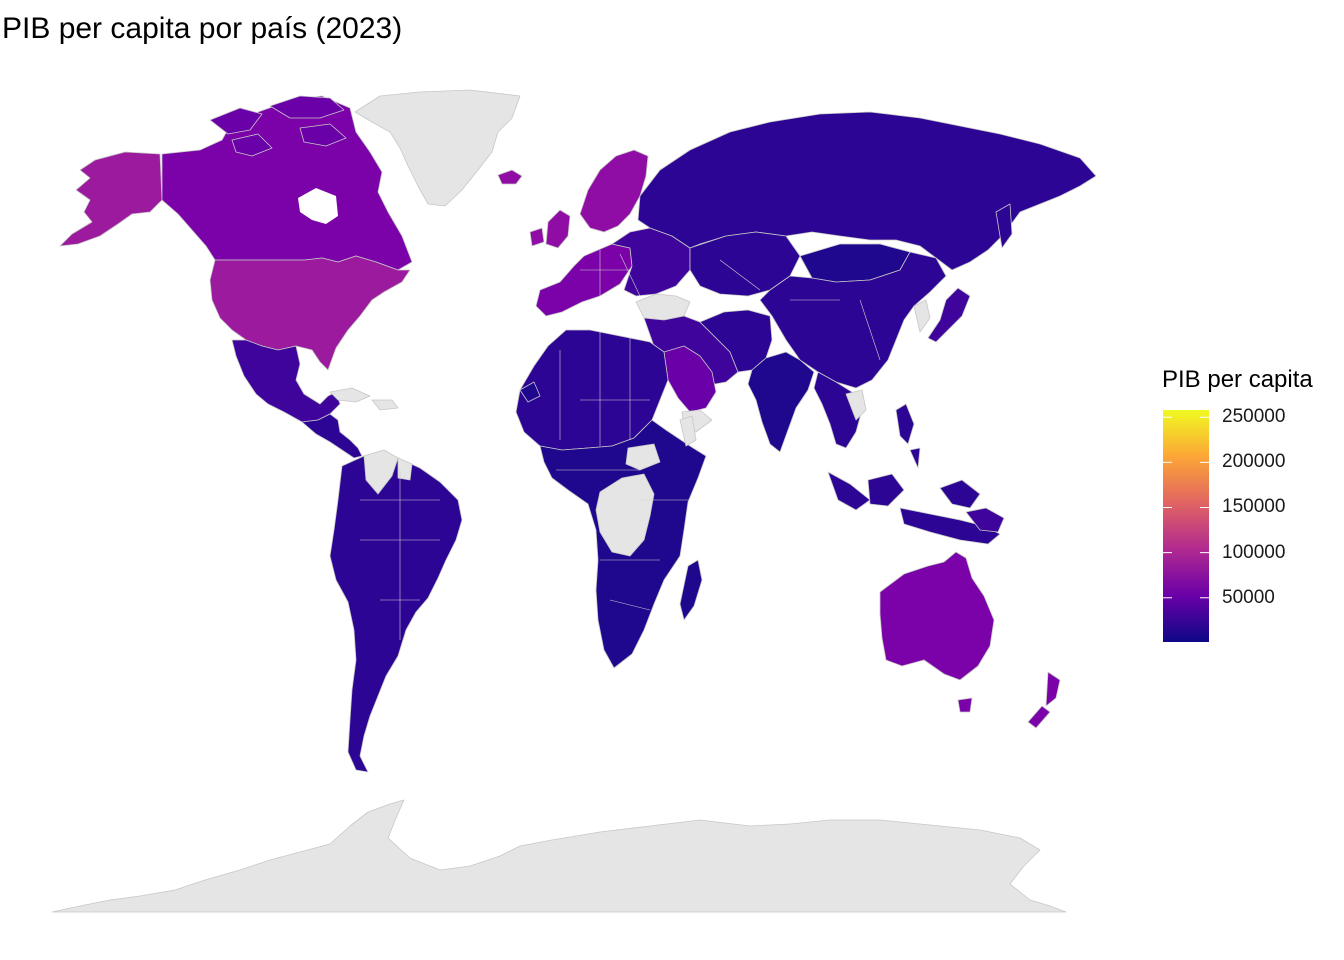  I want to click on legend-color-bar, so click(1186, 526).